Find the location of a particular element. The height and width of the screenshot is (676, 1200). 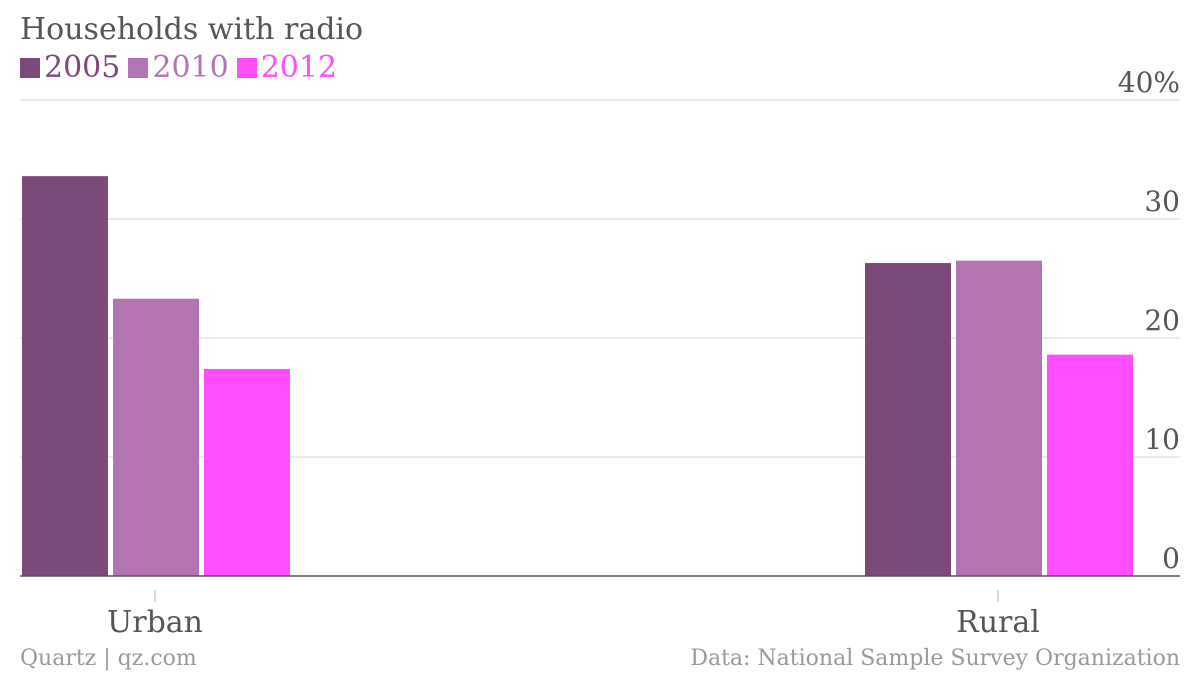

legend-item-2012: 2012 is located at coordinates (287, 67).